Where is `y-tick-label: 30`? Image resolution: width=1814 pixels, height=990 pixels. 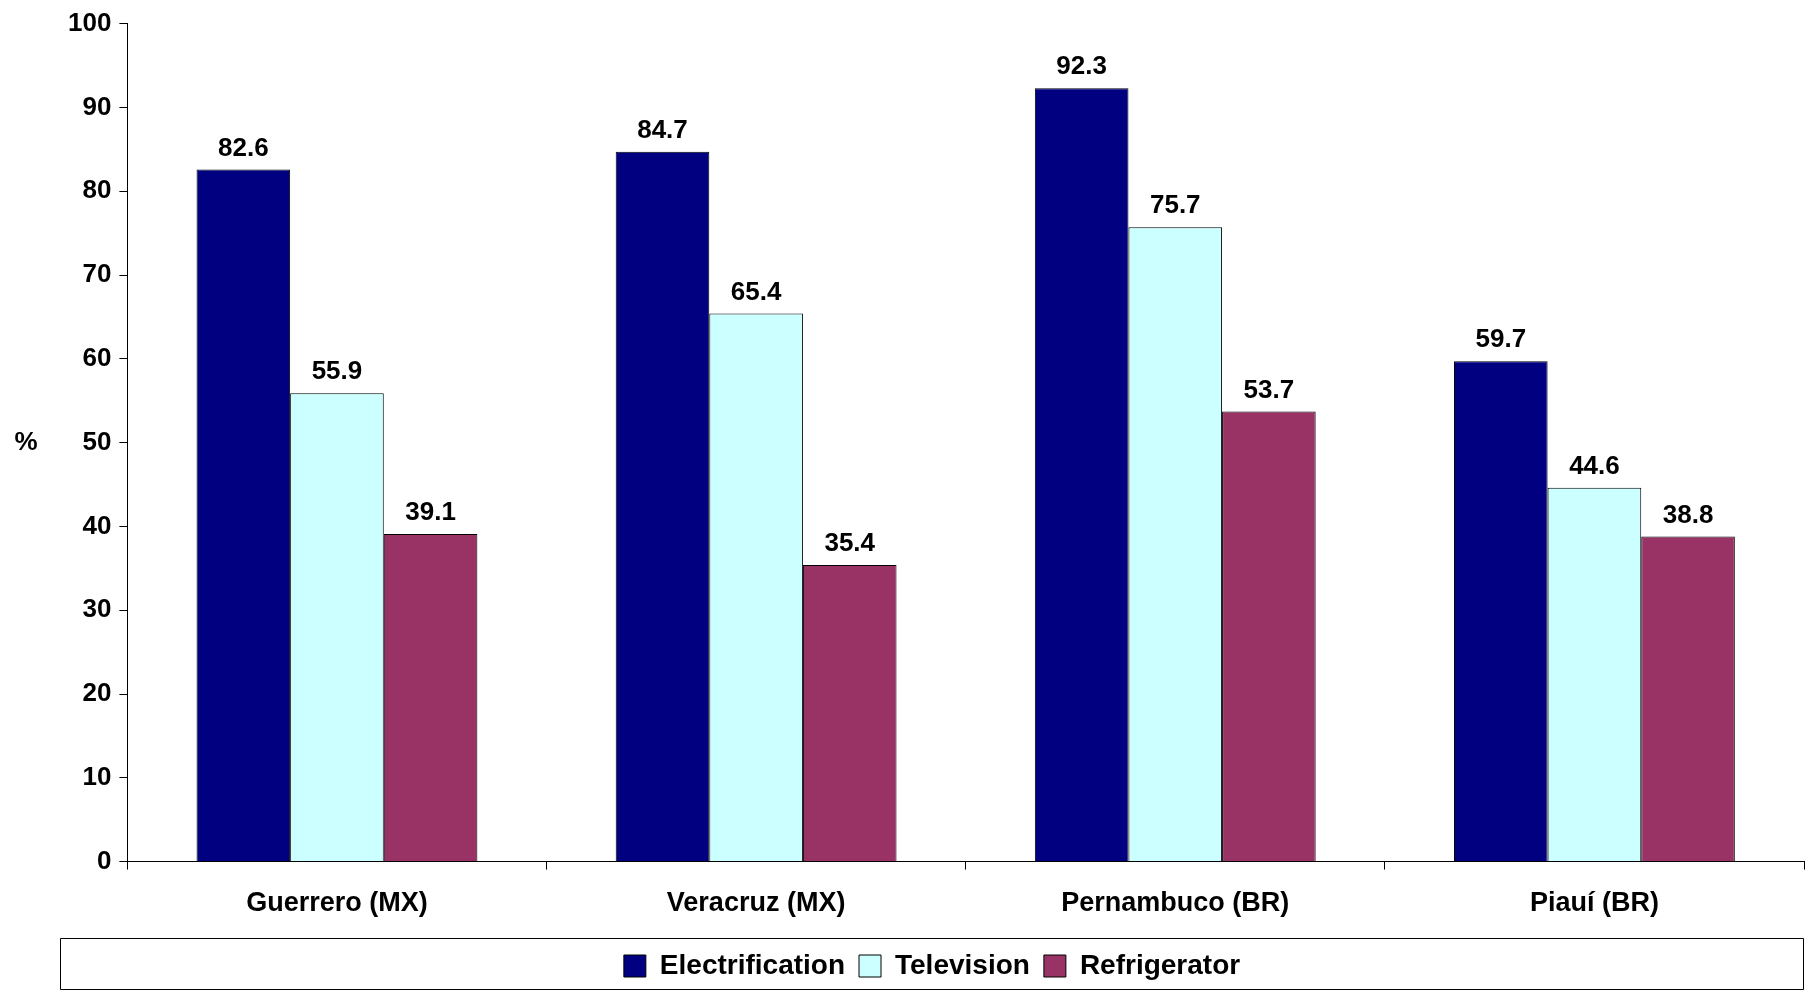
y-tick-label: 30 is located at coordinates (97, 608).